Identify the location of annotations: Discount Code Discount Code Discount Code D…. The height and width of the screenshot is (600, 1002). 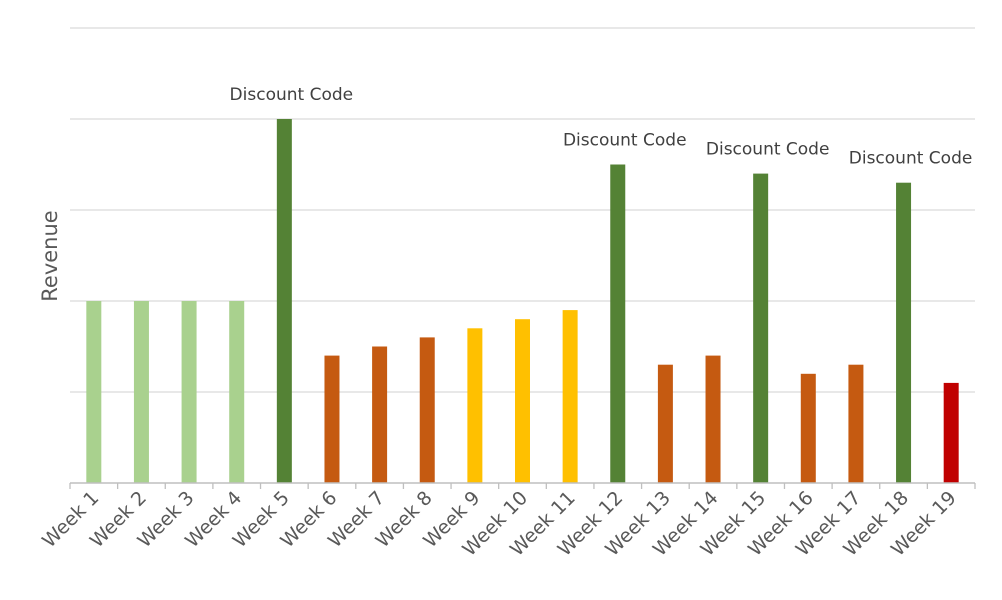
(601, 127).